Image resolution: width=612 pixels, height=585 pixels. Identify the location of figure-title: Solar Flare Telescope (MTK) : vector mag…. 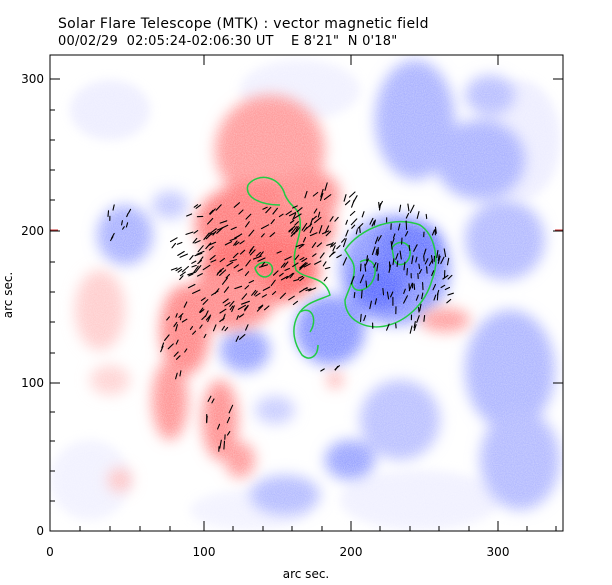
(243, 24).